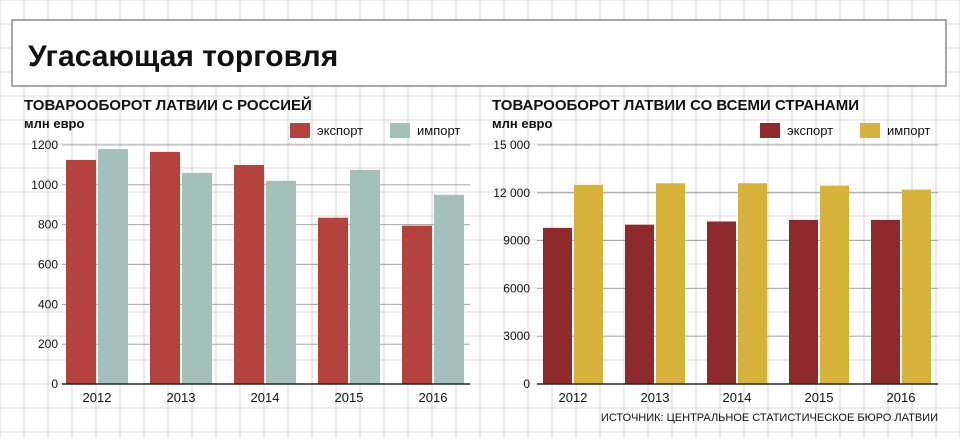 The width and height of the screenshot is (960, 443). I want to click on chart-title: ТОВАРООБОРОТ ЛАТВИИ СО ВСЕМИ СТРАНАМИ, so click(675, 105).